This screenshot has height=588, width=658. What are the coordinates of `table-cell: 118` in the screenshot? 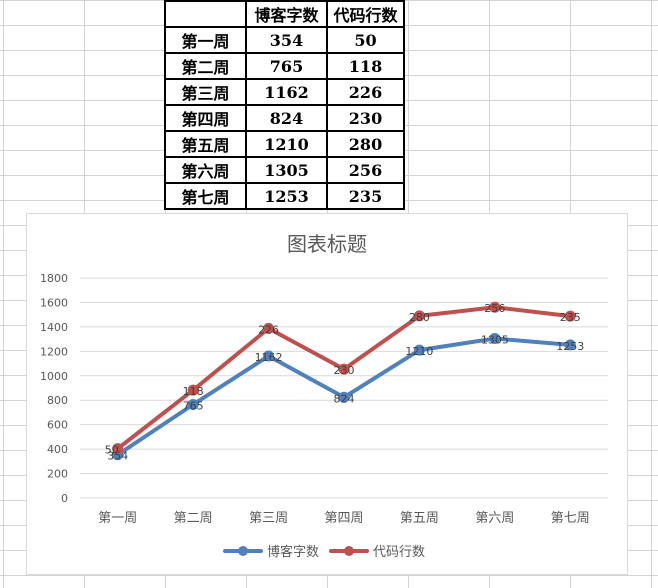 It's located at (365, 66).